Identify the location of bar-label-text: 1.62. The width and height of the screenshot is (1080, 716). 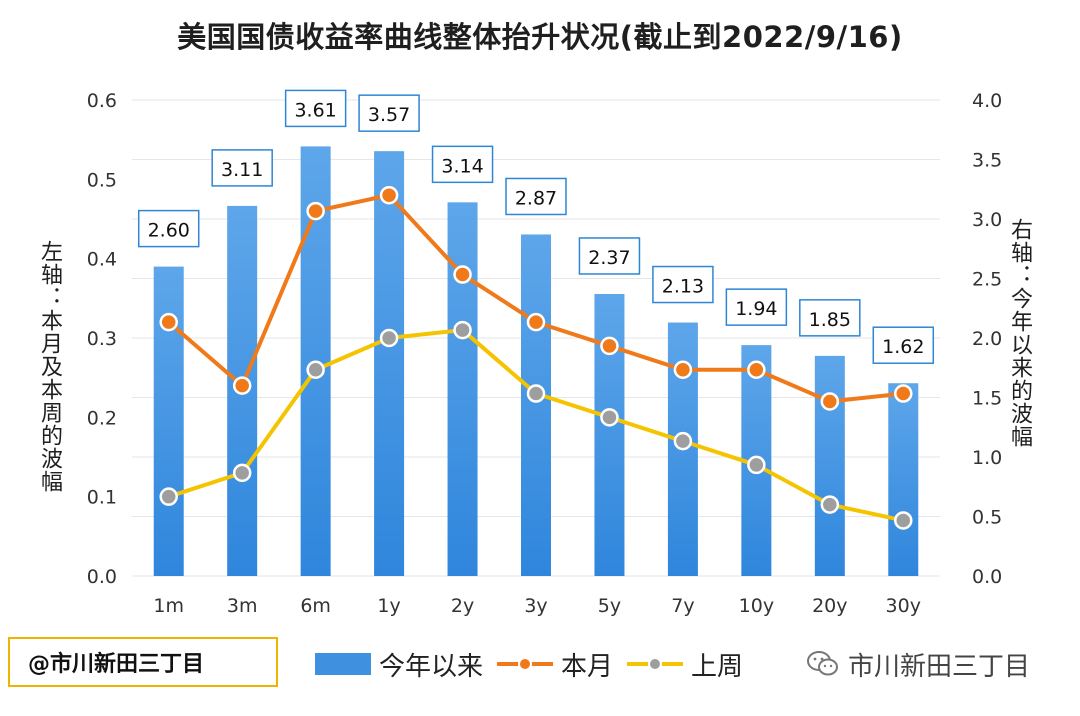
(903, 347).